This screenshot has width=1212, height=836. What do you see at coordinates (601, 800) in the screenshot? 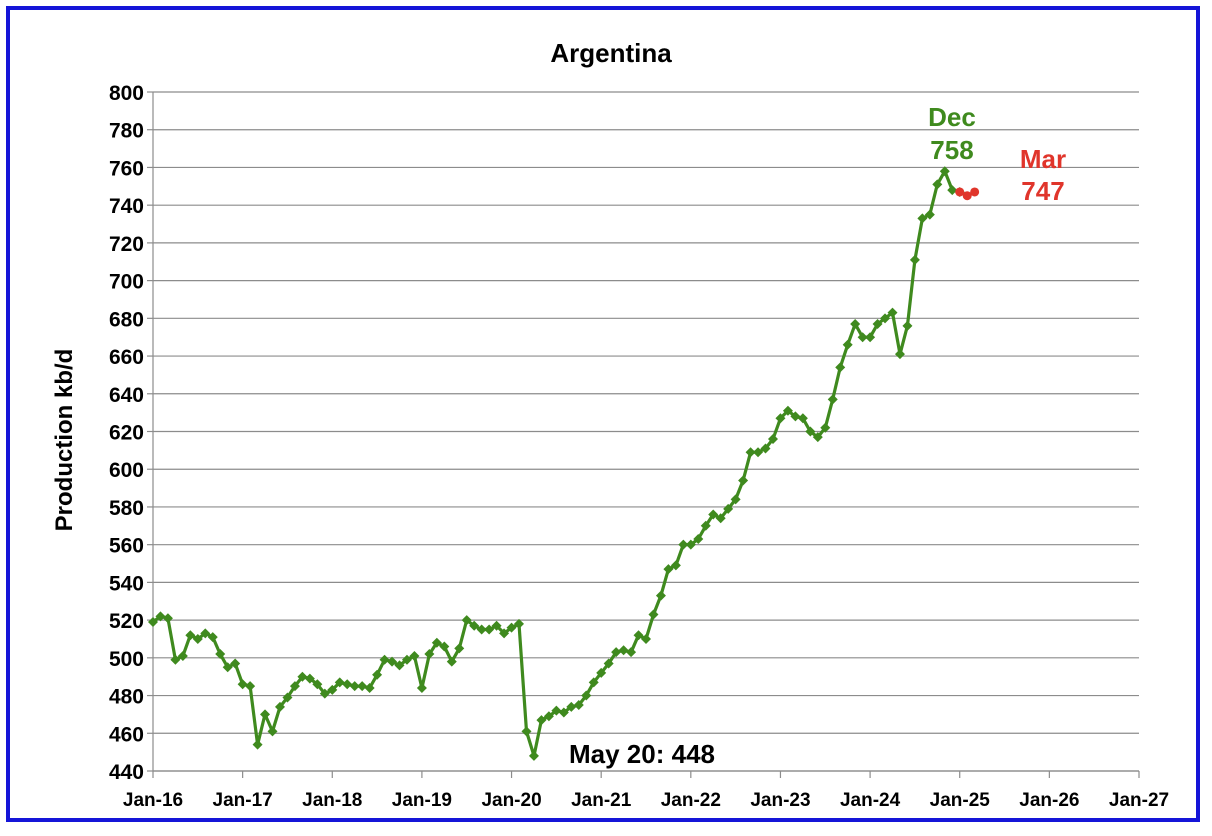
I see `x-tick-label: Jan-21` at bounding box center [601, 800].